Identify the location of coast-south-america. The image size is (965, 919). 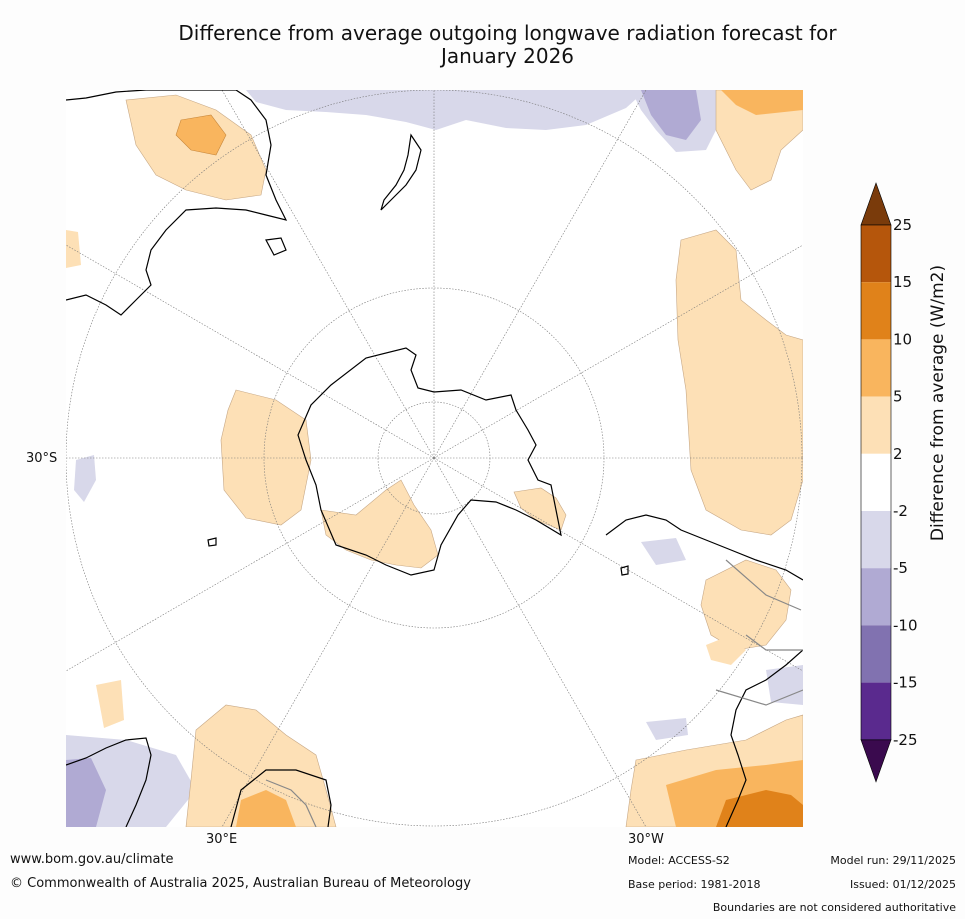
(704, 670).